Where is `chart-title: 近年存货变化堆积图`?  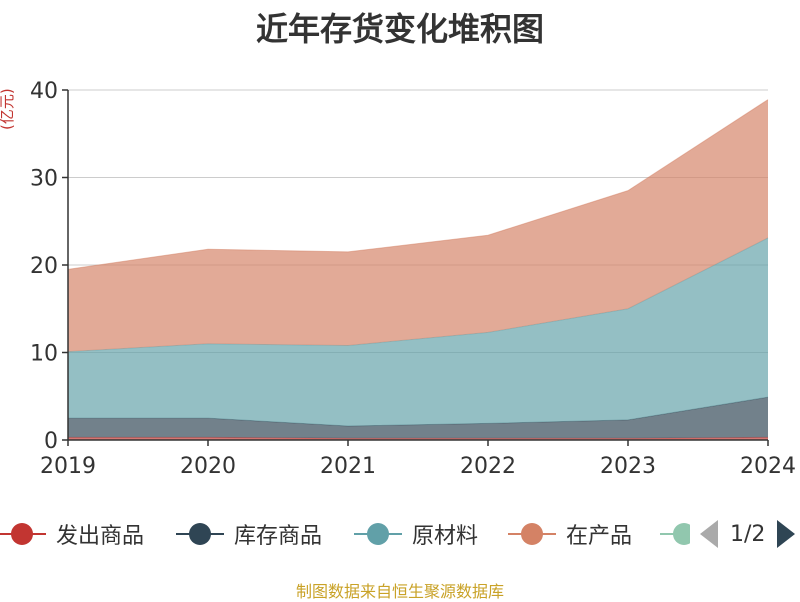 chart-title: 近年存货变化堆积图 is located at coordinates (399, 29).